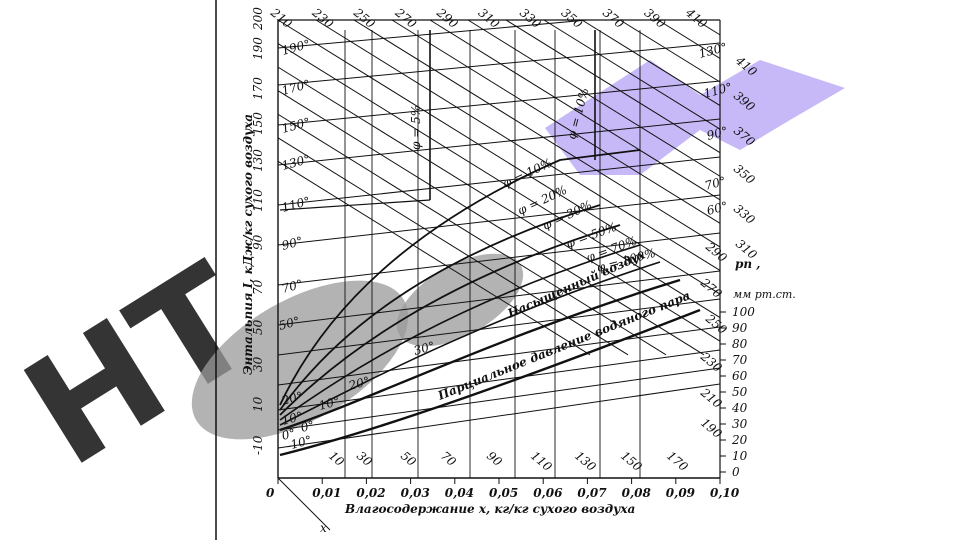 The height and width of the screenshot is (544, 961). Describe the element at coordinates (307, 426) in the screenshot. I see `temperature-label: 0°` at that location.